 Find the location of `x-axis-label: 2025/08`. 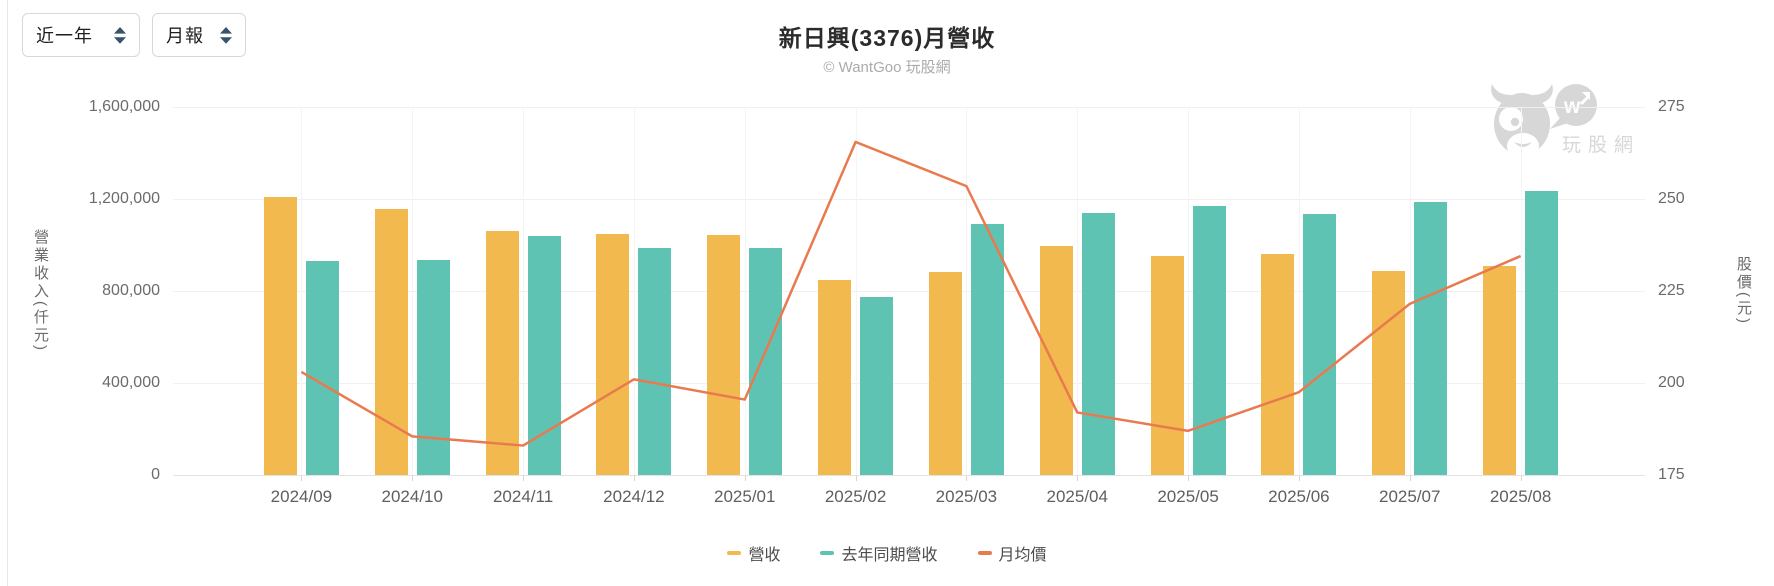

x-axis-label: 2025/08 is located at coordinates (1520, 496).